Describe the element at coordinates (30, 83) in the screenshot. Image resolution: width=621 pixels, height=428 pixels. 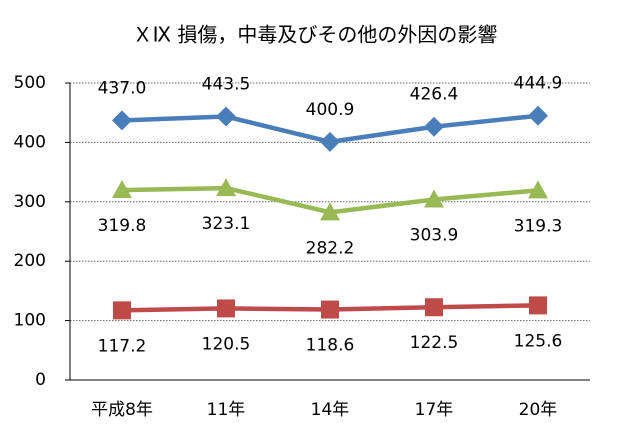
I see `y-tick-label: 500` at that location.